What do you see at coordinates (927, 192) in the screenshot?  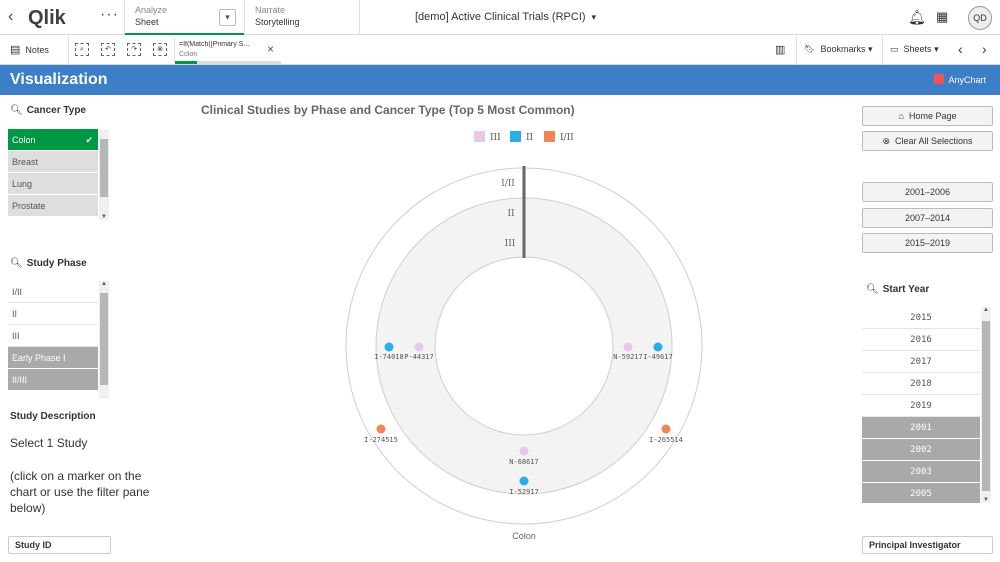 I see `period-2001-2006-button: 2001–2006` at bounding box center [927, 192].